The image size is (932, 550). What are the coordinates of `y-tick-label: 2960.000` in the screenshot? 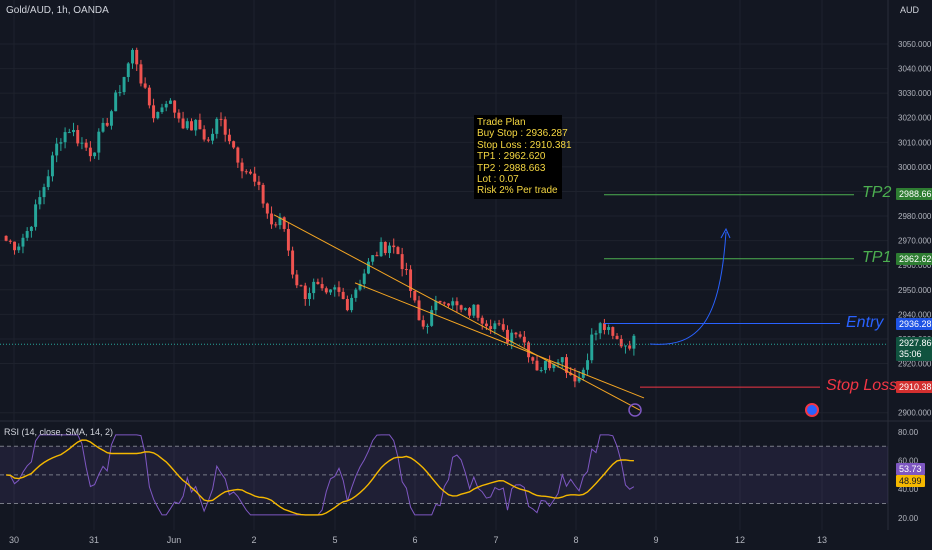 It's located at (915, 265).